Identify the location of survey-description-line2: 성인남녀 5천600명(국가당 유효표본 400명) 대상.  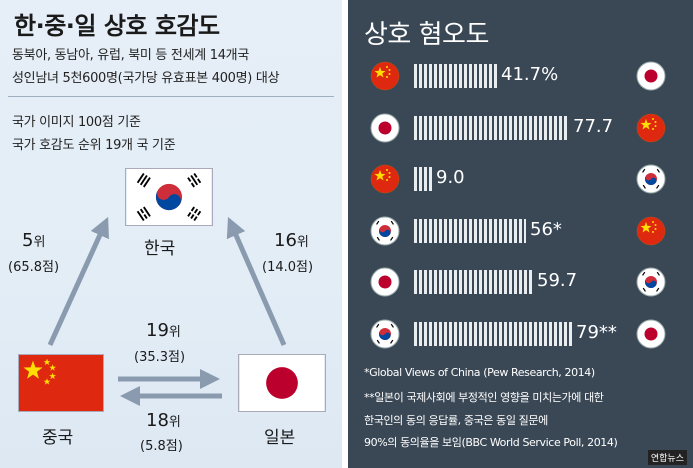
(146, 78).